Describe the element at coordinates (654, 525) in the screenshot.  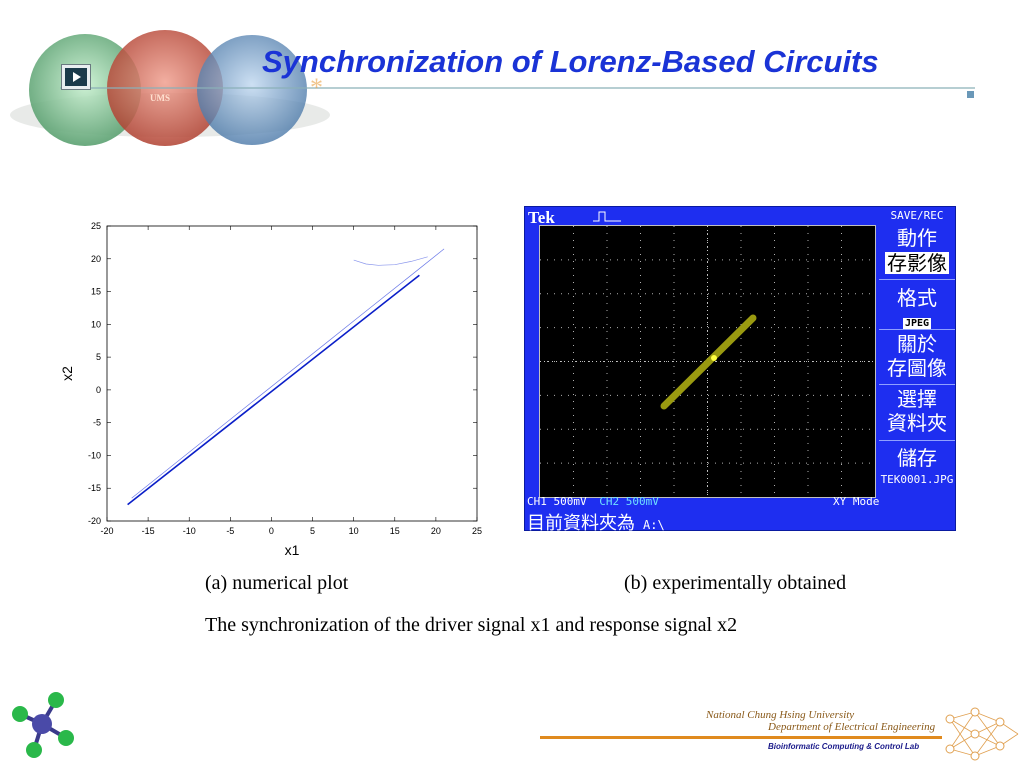
I see `folder-drive: A:\` at that location.